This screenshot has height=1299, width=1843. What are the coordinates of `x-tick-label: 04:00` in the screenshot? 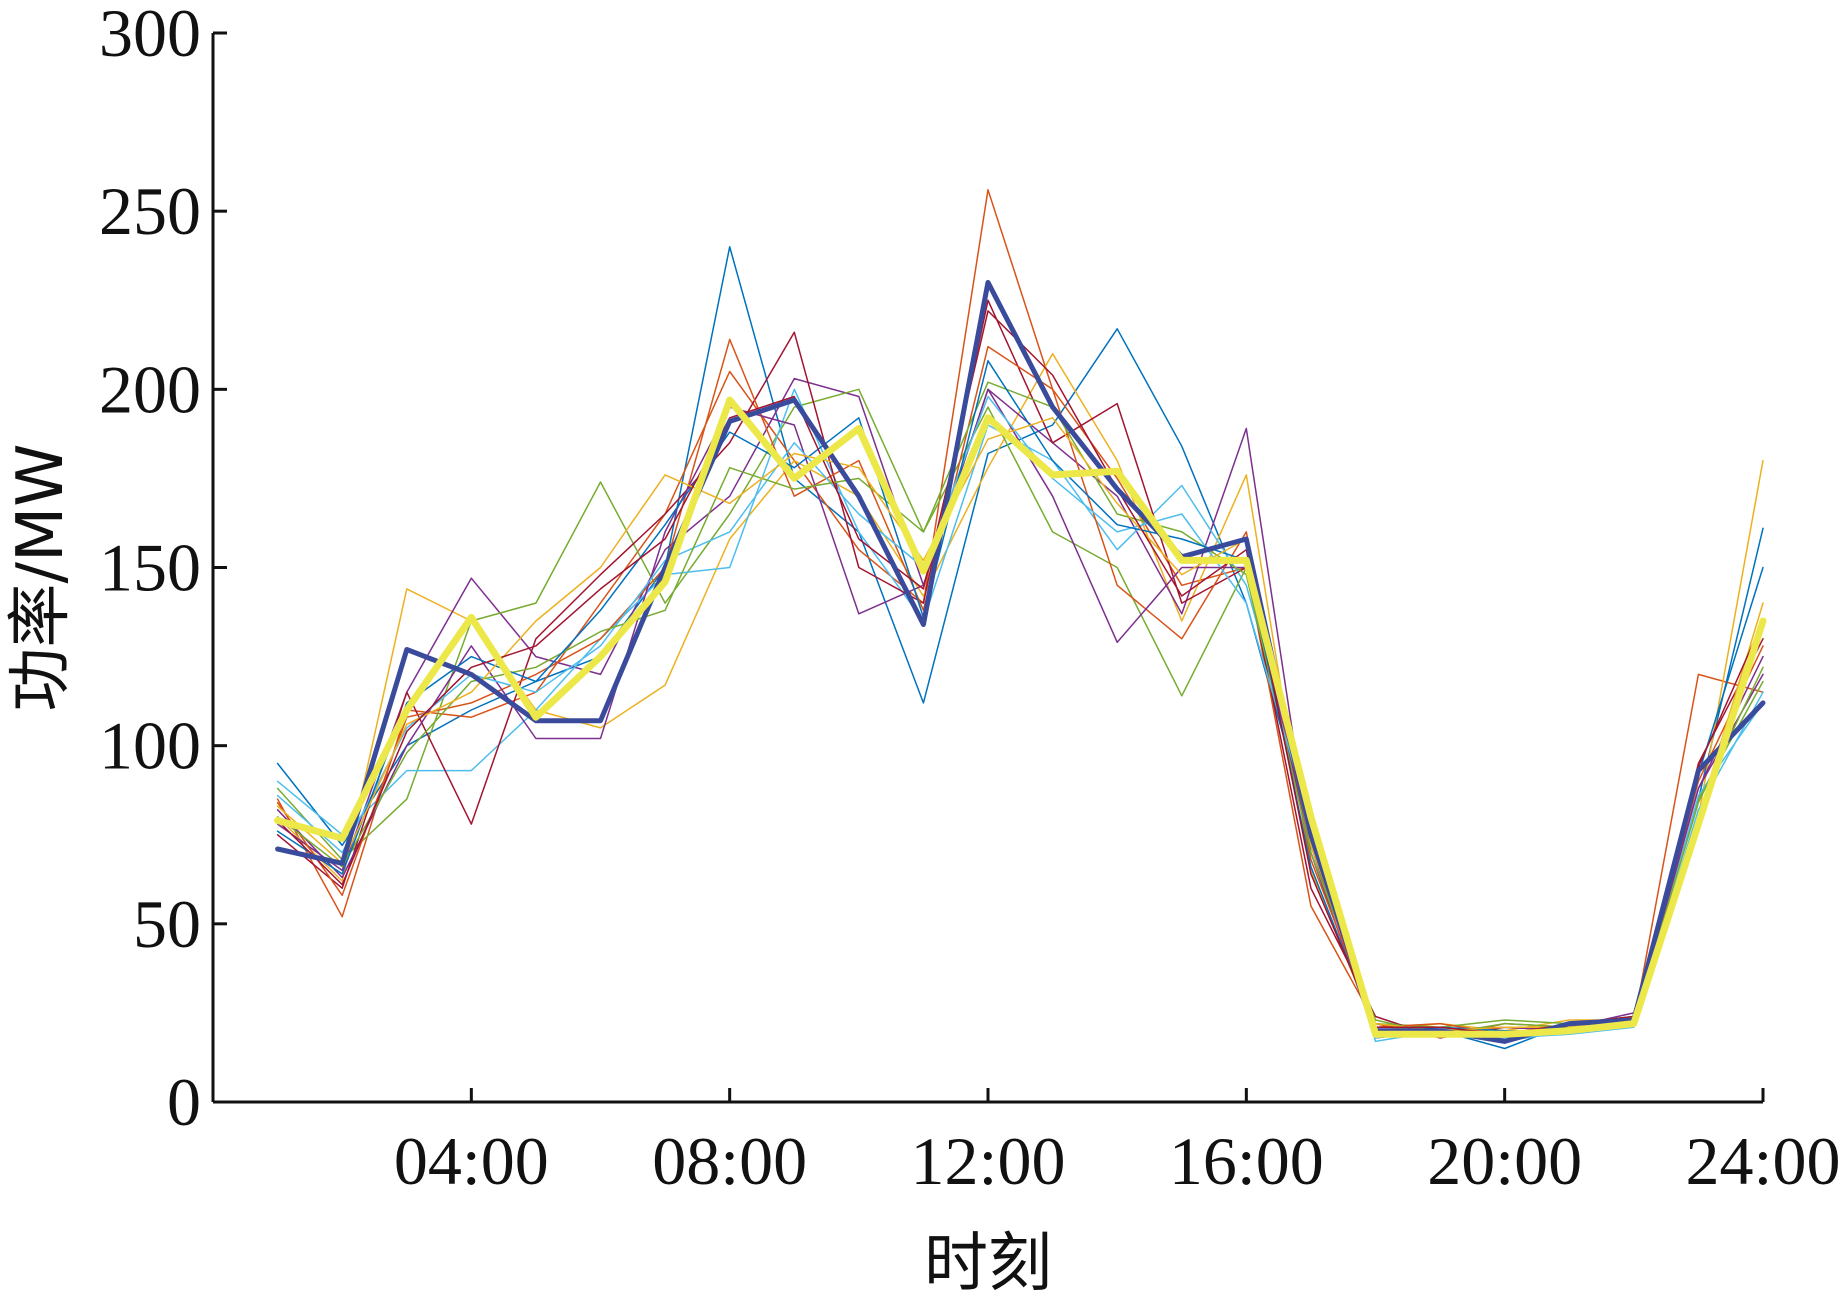 It's located at (471, 1161).